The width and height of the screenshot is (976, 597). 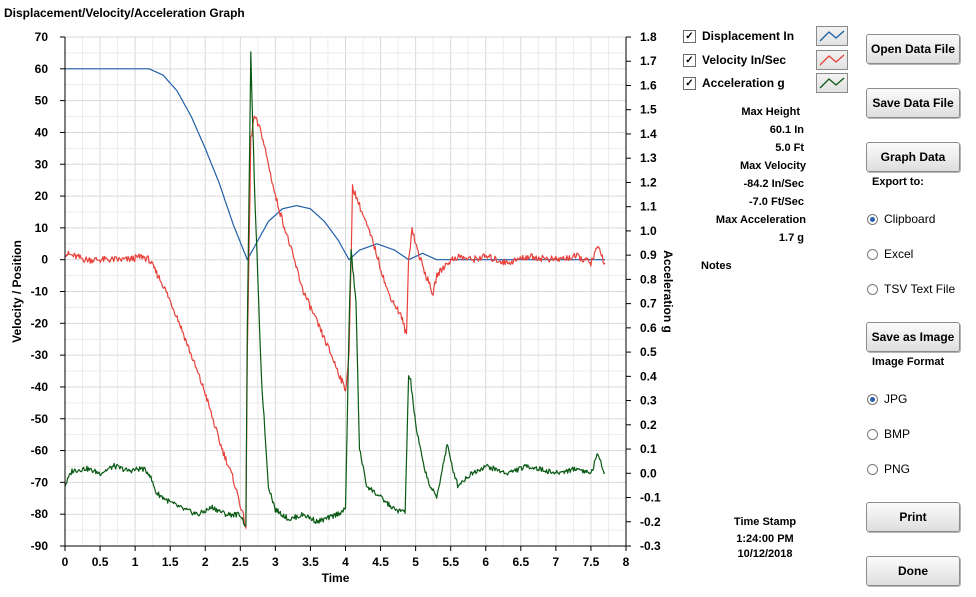 I want to click on bmp-label: BMP, so click(x=897, y=434).